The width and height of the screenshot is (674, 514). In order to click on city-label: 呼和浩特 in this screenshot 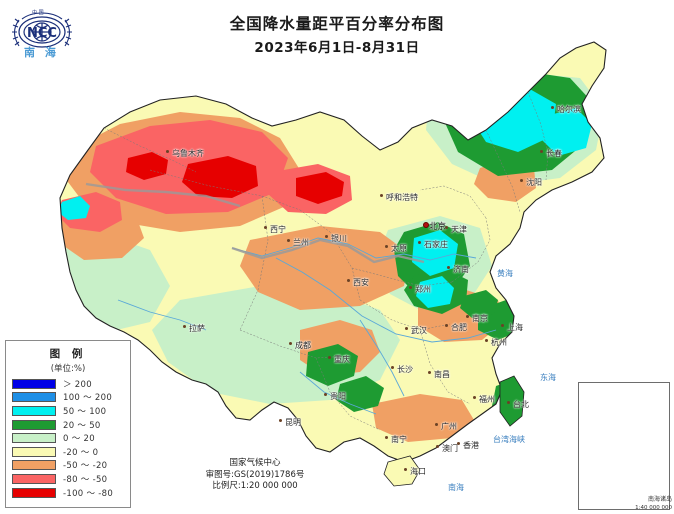, I will do `click(402, 197)`.